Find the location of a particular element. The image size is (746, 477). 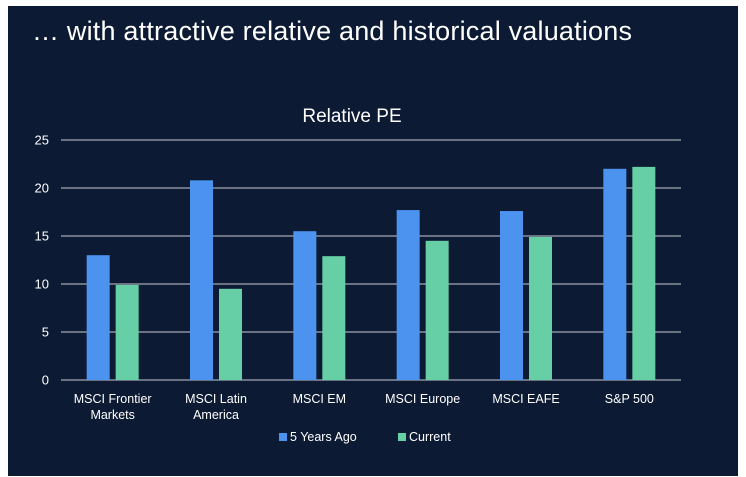

y-tick-label: 25 is located at coordinates (42, 140).